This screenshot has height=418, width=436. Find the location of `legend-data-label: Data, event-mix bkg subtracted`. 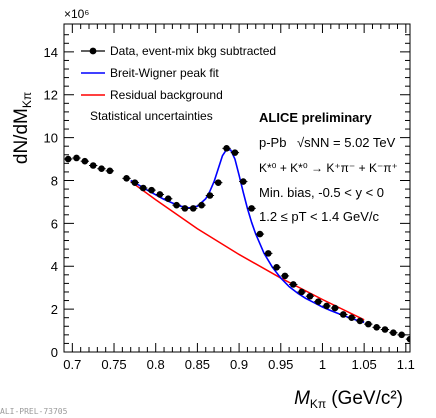

legend-data-label: Data, event-mix bkg subtracted is located at coordinates (193, 51).